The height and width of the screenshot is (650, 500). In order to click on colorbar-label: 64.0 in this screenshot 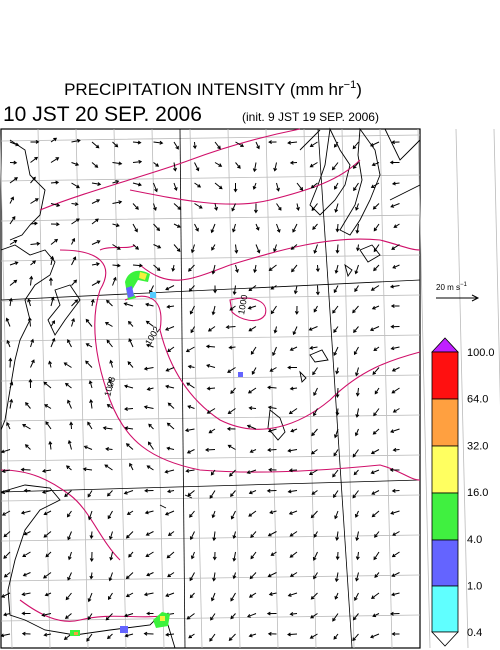, I will do `click(477, 400)`.